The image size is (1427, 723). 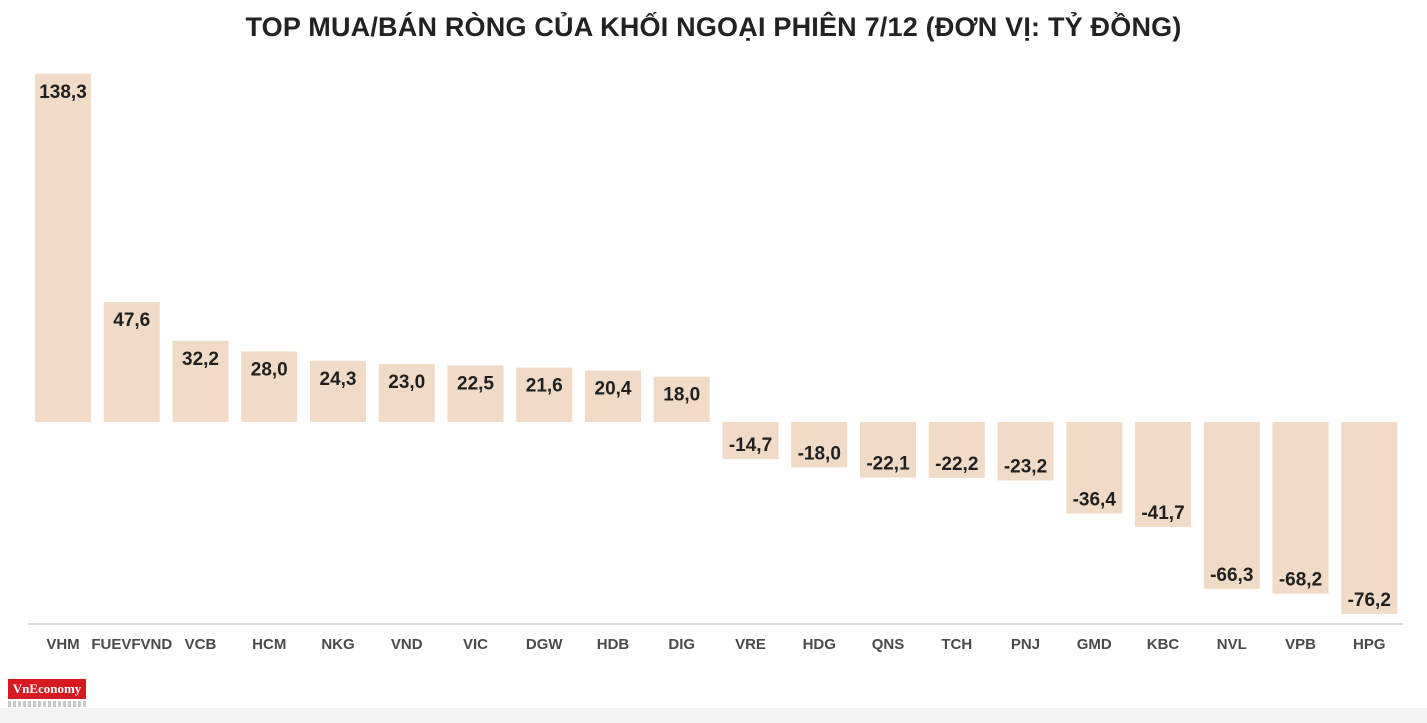 What do you see at coordinates (1163, 644) in the screenshot?
I see `x-tick-kbc: KBC` at bounding box center [1163, 644].